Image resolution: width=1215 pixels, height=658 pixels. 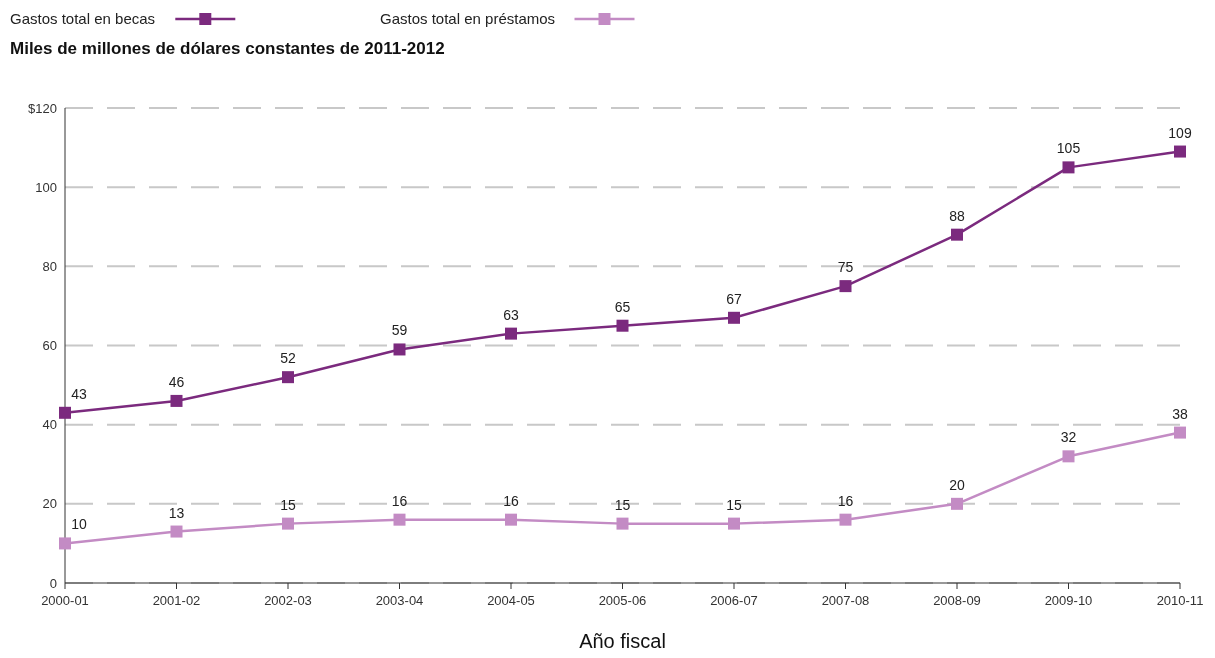 I want to click on data-label: 75, so click(x=845, y=267).